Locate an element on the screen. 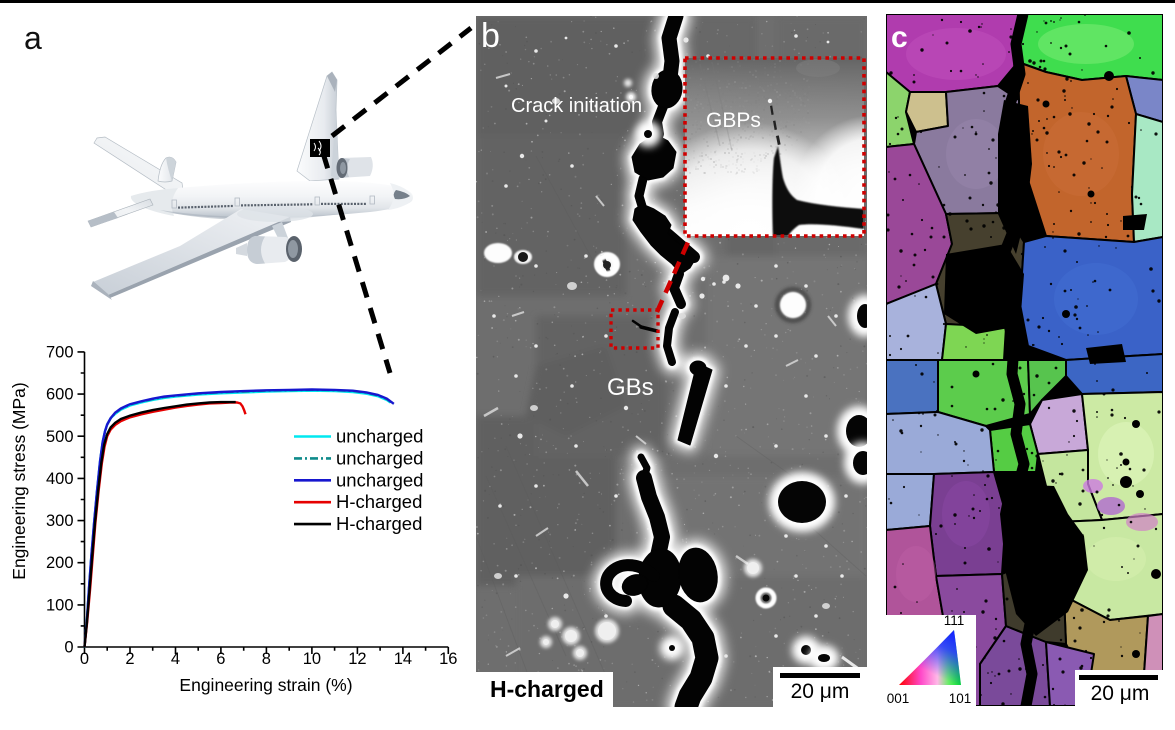 This screenshot has width=1175, height=730. svg-text: 6 is located at coordinates (220, 659).